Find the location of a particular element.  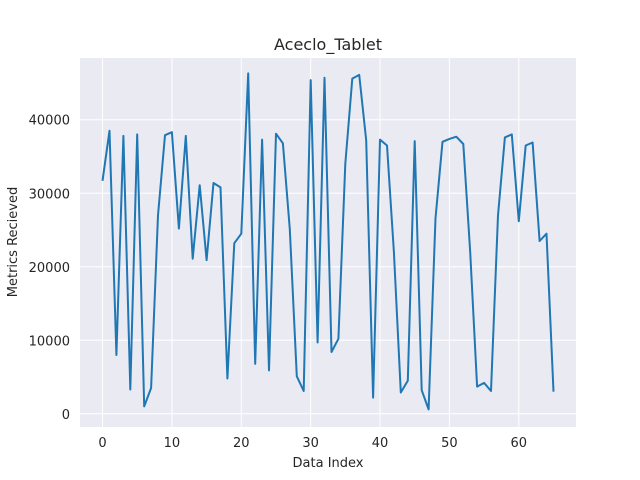

x-tick-label: 20 is located at coordinates (241, 443).